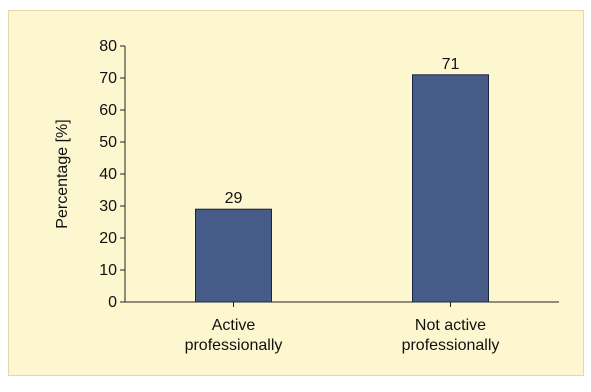 The image size is (591, 392). I want to click on x-category-label-line: Not active, so click(450, 325).